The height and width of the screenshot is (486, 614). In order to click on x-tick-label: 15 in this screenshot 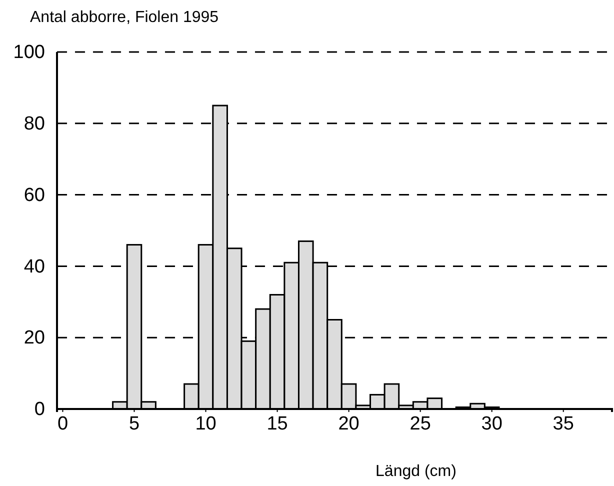, I will do `click(277, 423)`.